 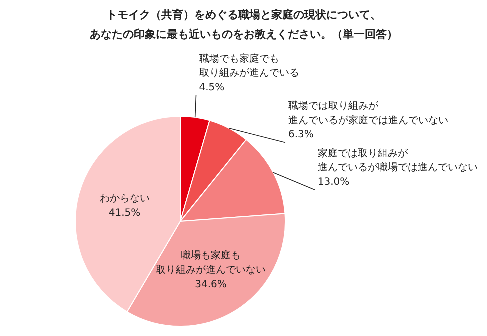 I want to click on slice-label: わからない, so click(x=125, y=199).